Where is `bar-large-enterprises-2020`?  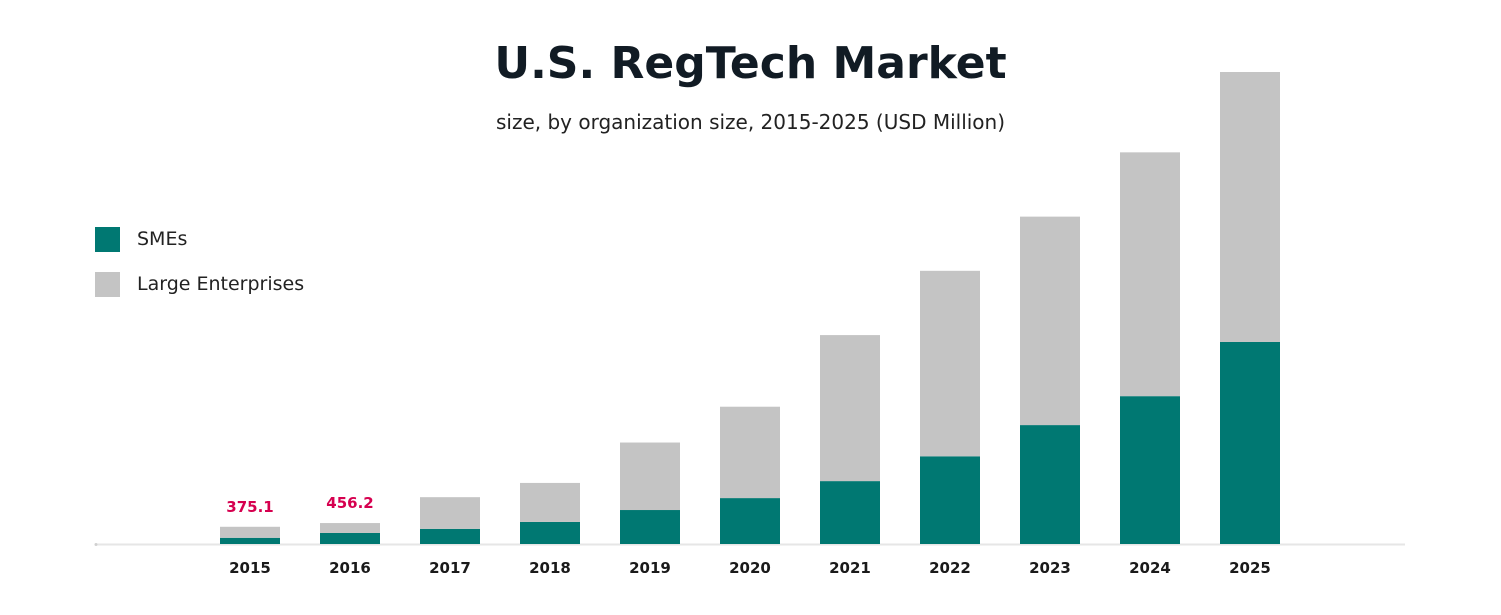 bar-large-enterprises-2020 is located at coordinates (750, 452).